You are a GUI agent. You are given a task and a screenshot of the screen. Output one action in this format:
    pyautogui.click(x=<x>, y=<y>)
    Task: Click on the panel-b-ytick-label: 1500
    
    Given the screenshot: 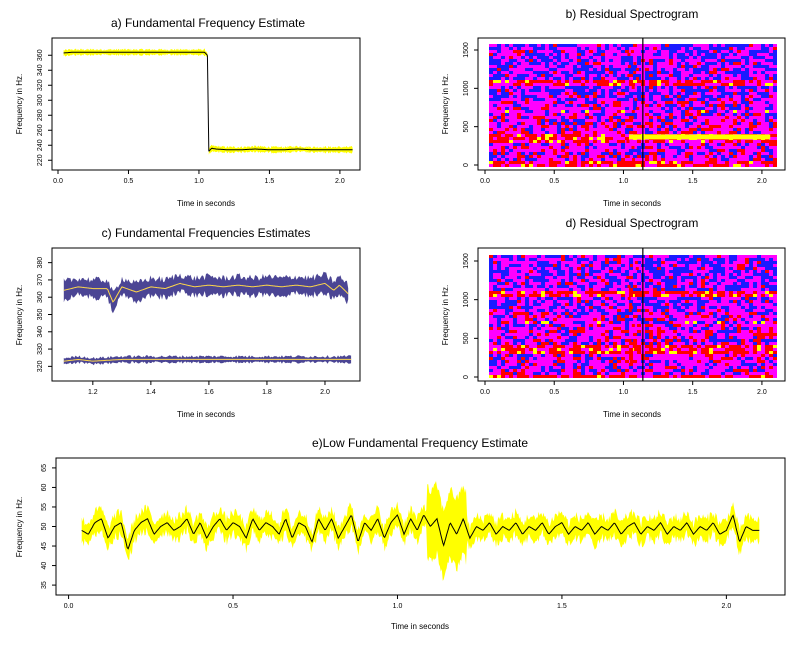 What is the action you would take?
    pyautogui.click(x=466, y=50)
    